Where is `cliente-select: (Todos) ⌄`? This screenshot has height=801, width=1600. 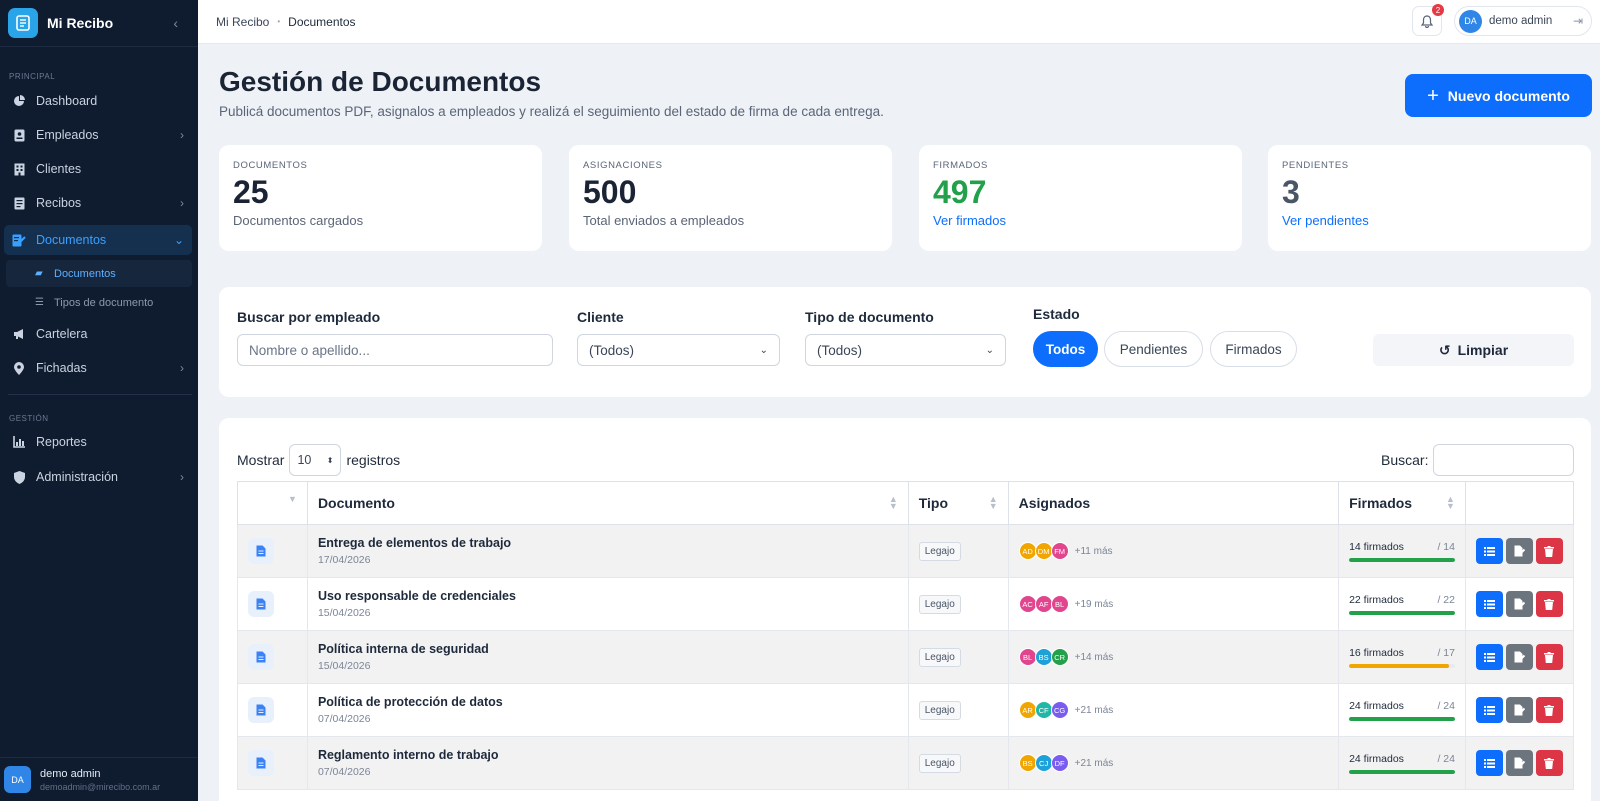
cliente-select: (Todos) ⌄ is located at coordinates (678, 350).